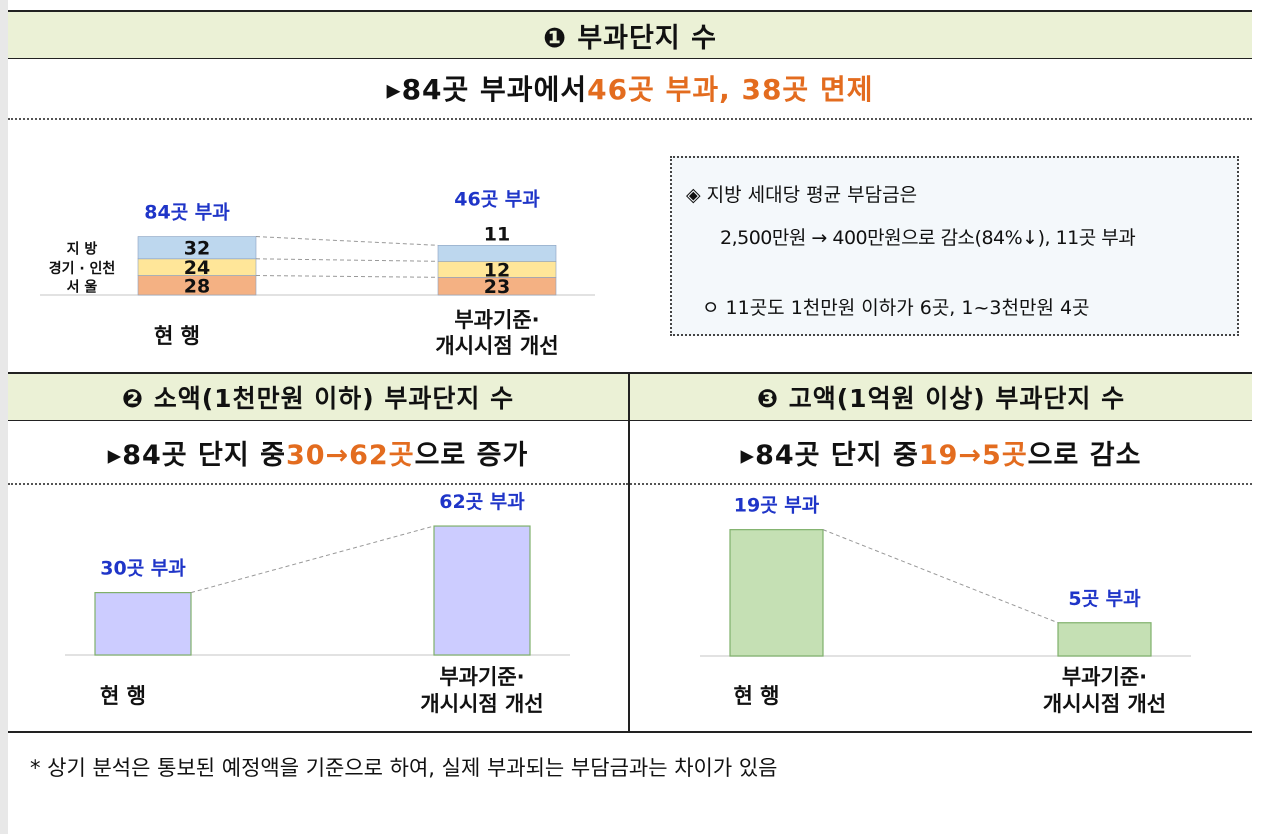 The width and height of the screenshot is (1268, 834). I want to click on chart1-value-label: 28, so click(197, 286).